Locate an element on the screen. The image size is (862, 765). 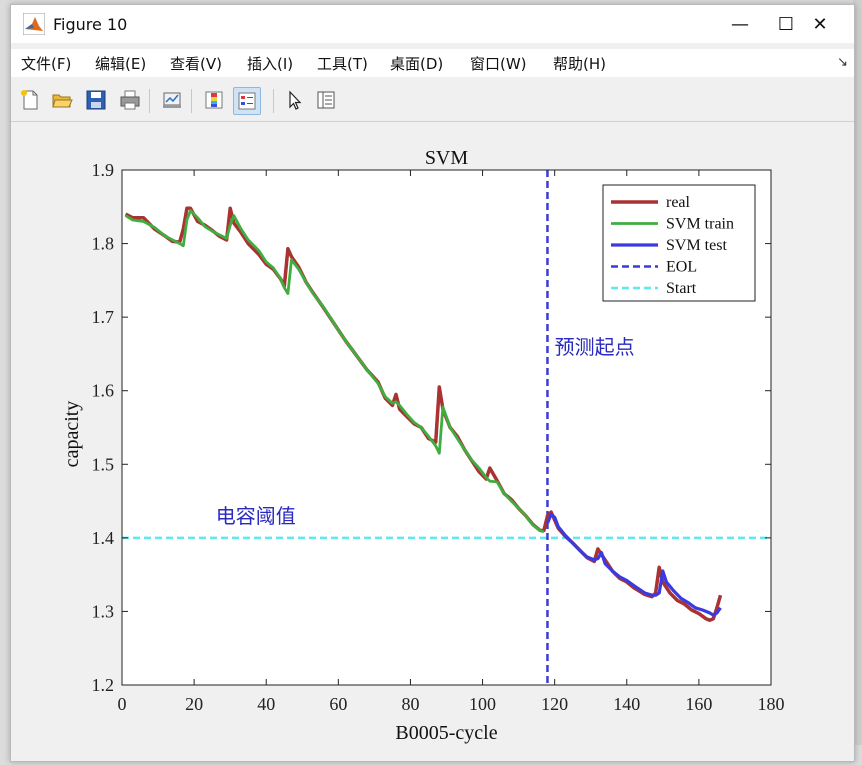
close-button: ✕ is located at coordinates (820, 24).